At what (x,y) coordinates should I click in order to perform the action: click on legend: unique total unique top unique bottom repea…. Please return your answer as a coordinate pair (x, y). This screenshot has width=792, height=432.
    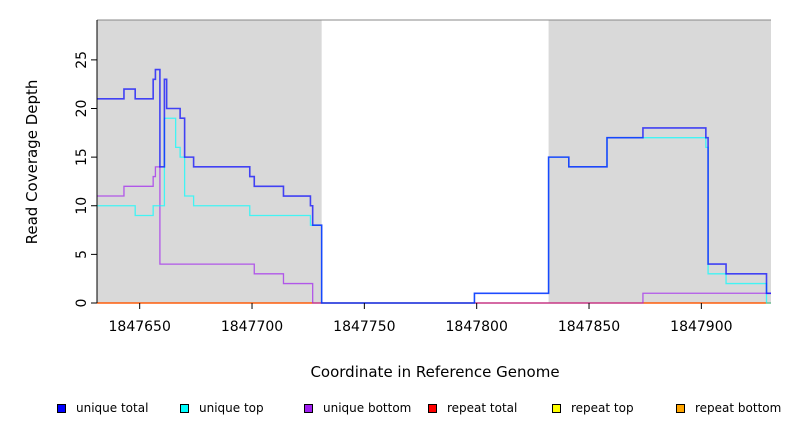
    Looking at the image, I should click on (396, 409).